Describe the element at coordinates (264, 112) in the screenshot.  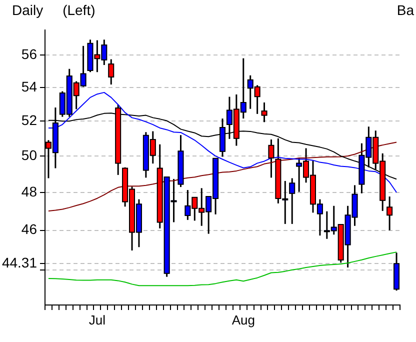
I see `candlestick` at that location.